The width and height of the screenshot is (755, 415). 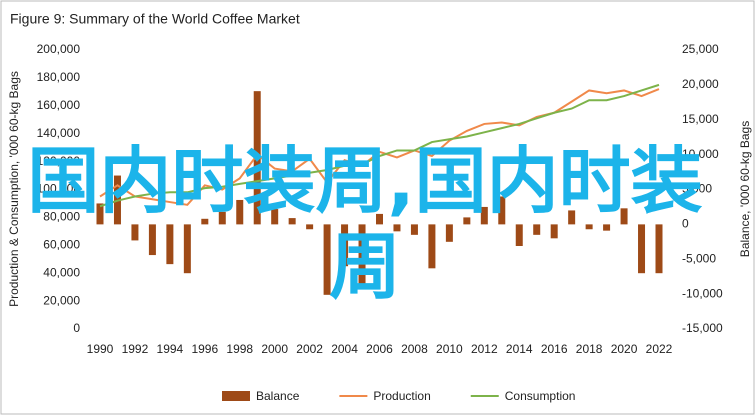 I want to click on y-tick-label: 100,000, so click(x=59, y=189).